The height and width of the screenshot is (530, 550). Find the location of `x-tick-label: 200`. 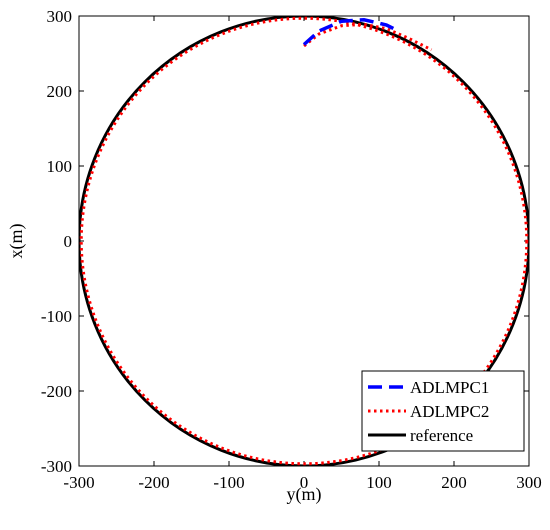

x-tick-label: 200 is located at coordinates (454, 482).